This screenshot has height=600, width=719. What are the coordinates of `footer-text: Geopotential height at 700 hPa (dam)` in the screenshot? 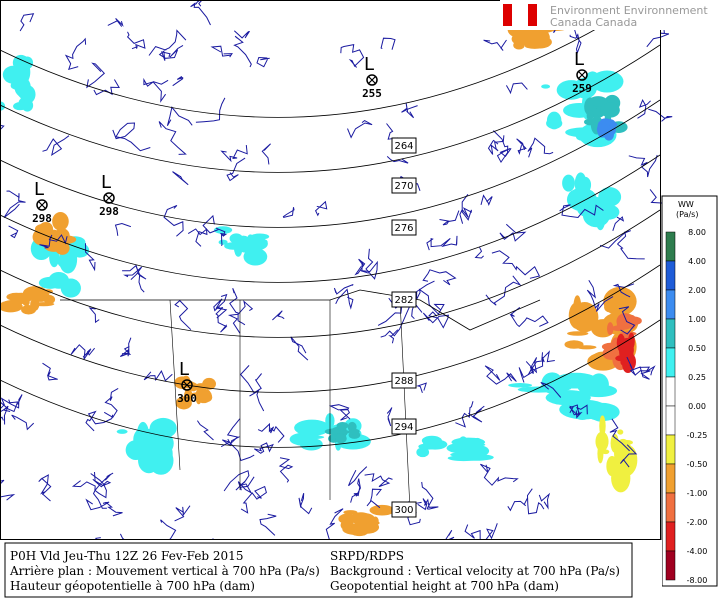 It's located at (444, 586).